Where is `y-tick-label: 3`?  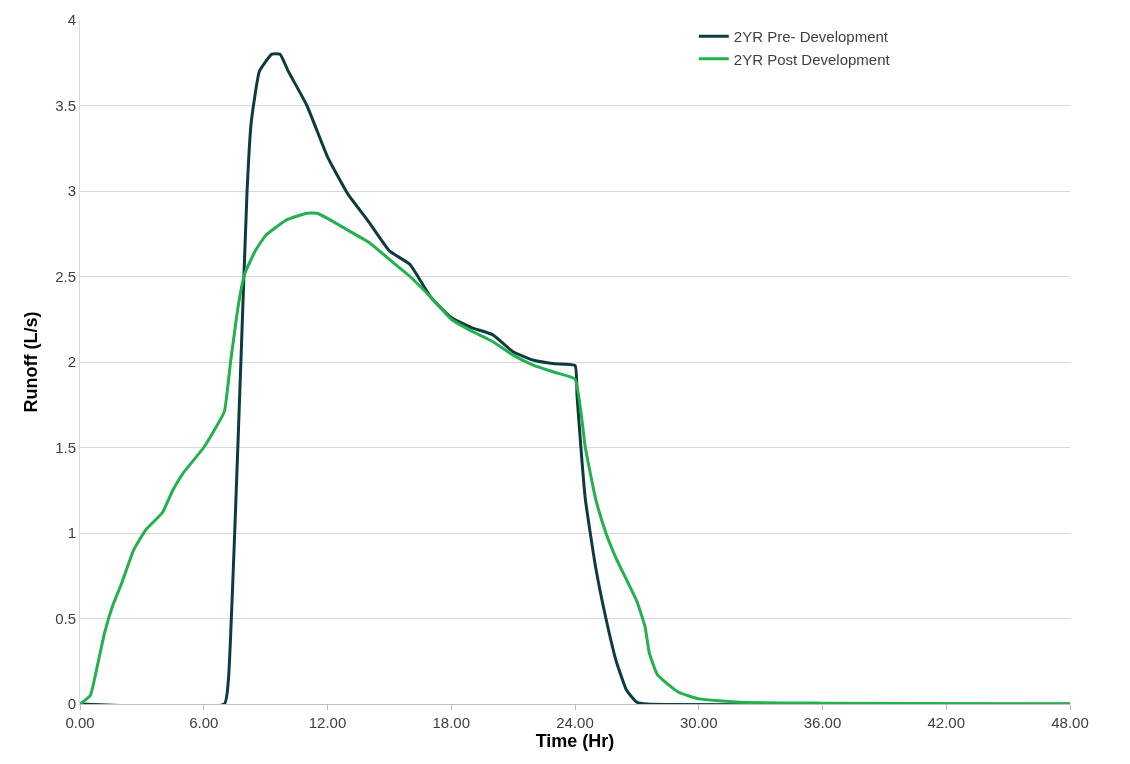
y-tick-label: 3 is located at coordinates (71, 191).